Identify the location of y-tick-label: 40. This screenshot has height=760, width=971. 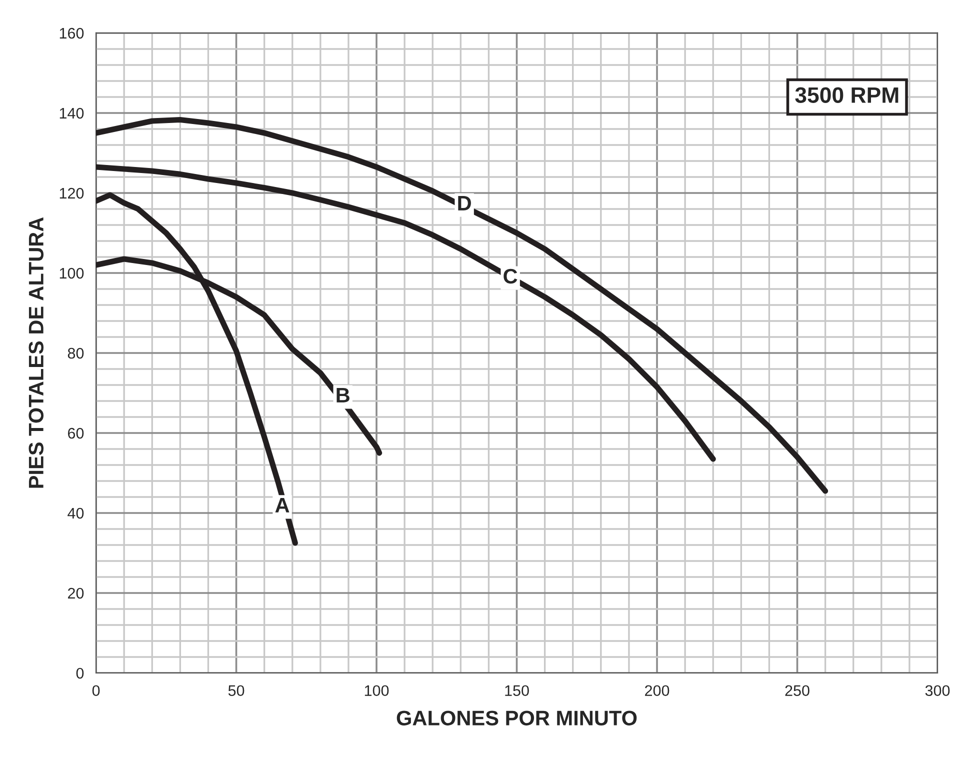
(76, 513).